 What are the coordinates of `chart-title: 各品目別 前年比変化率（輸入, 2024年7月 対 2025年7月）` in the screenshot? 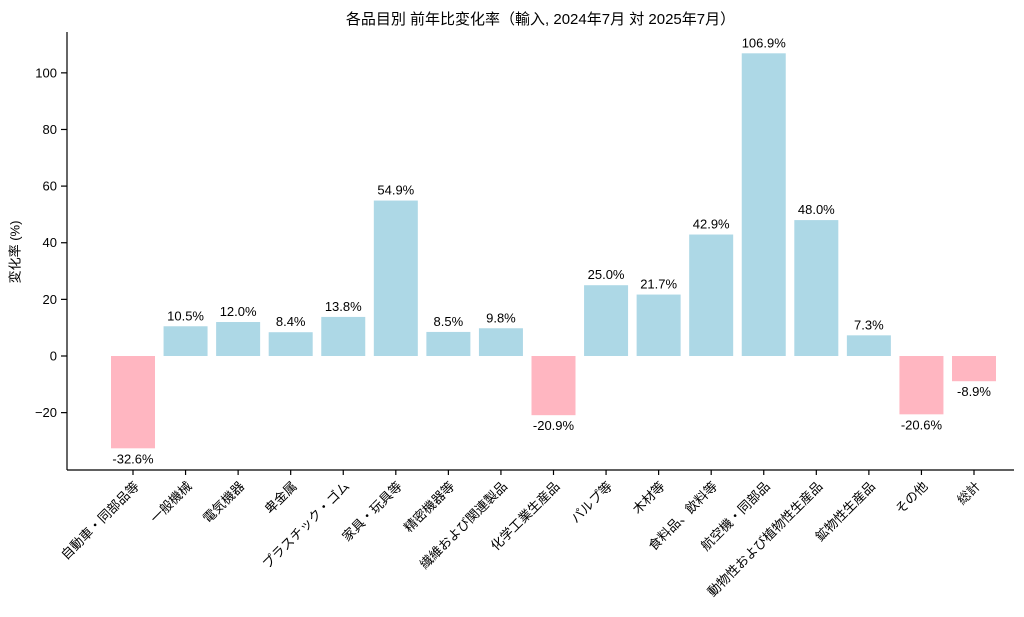 It's located at (540, 19).